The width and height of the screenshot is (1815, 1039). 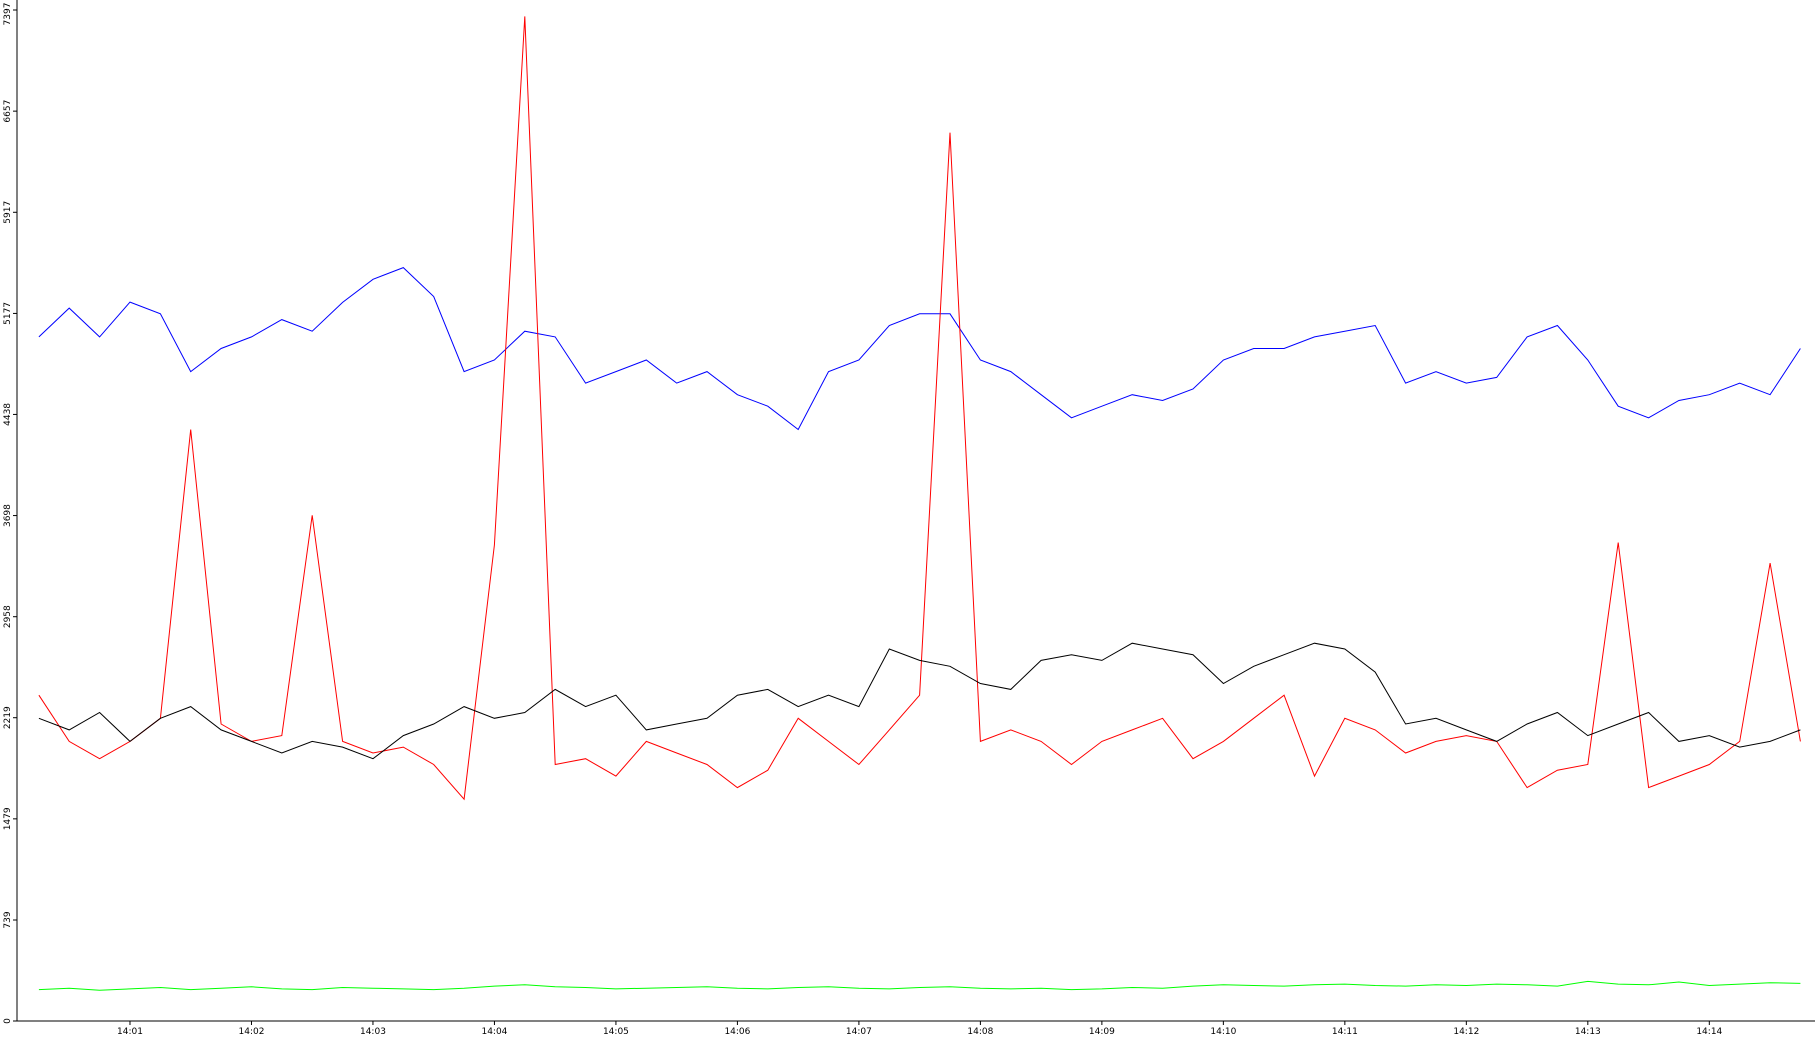 I want to click on y-tick-label: 0, so click(x=8, y=1021).